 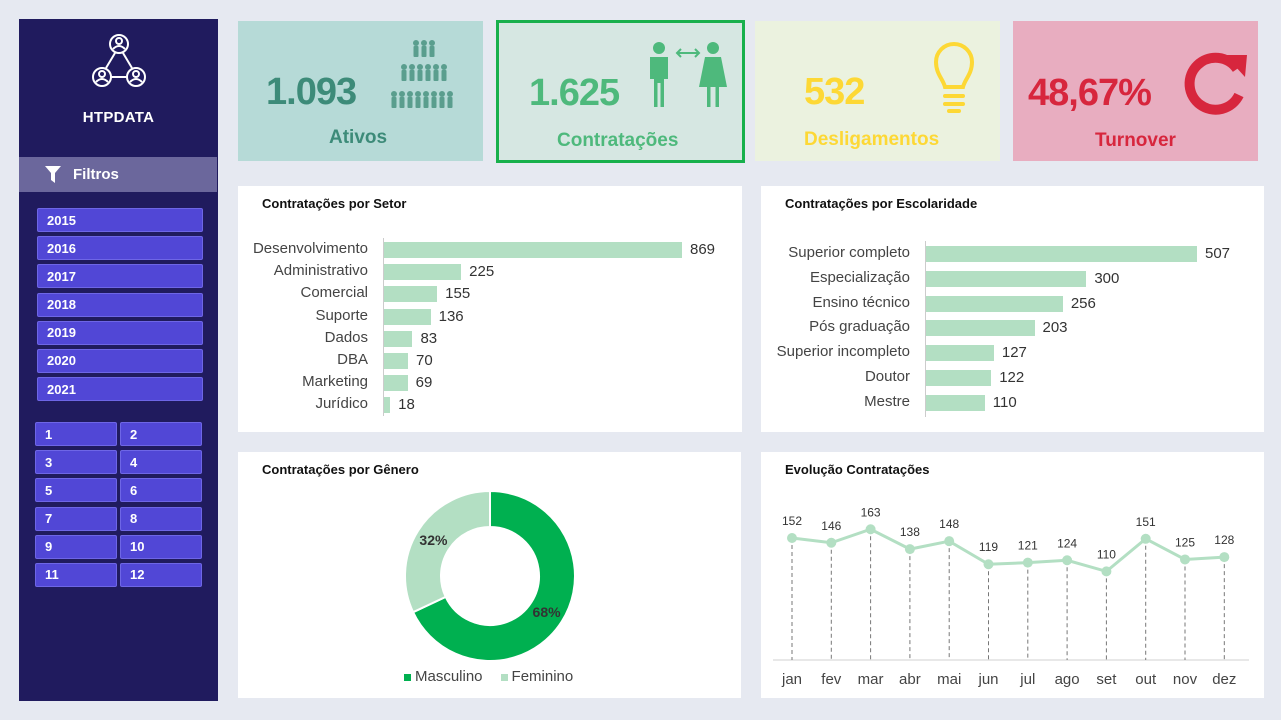 What do you see at coordinates (859, 327) in the screenshot?
I see `bar-category-label: Pós graduação` at bounding box center [859, 327].